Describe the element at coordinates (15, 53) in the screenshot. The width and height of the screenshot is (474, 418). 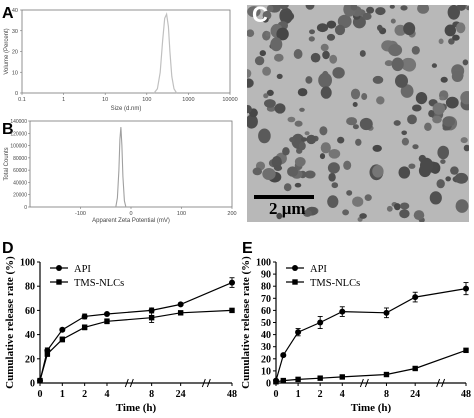
I see `chart-a-y-tick-label: 20` at that location.